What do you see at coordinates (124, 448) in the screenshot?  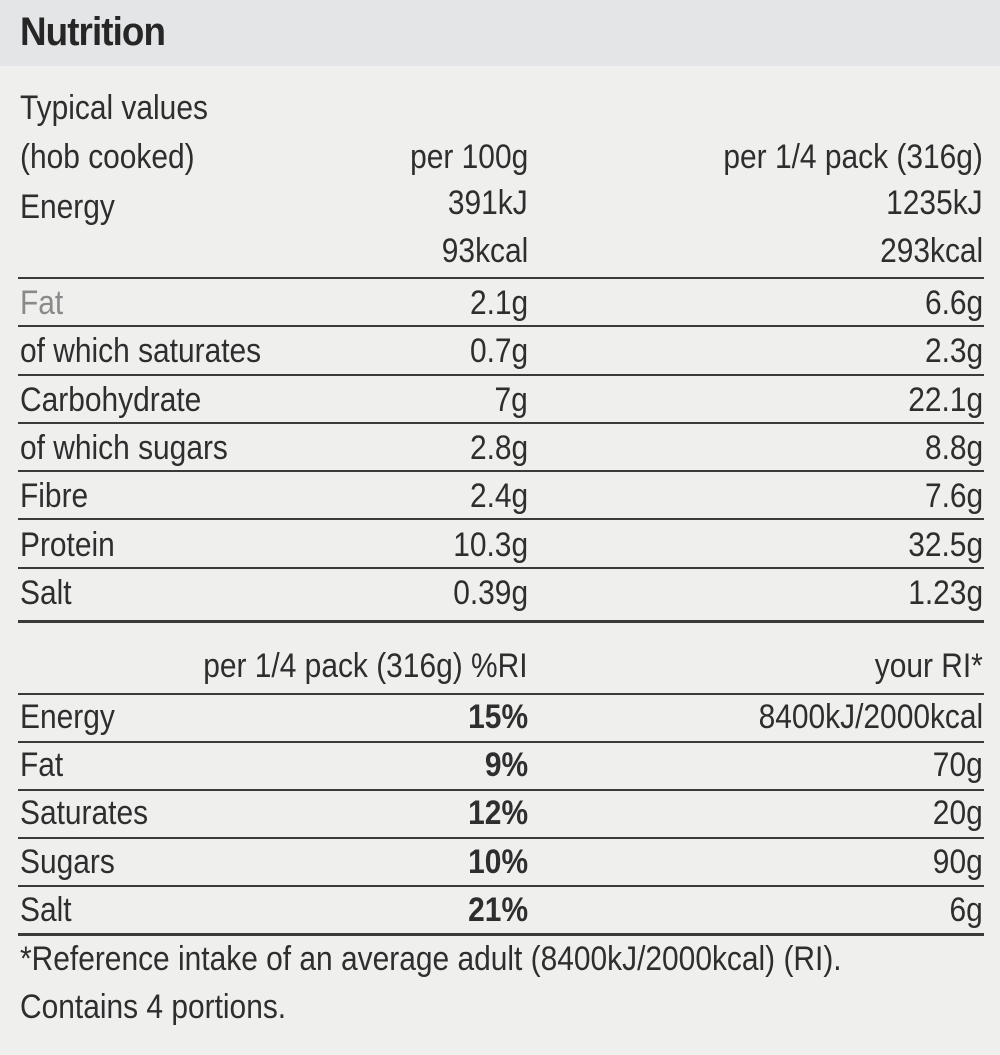 I see `nutrient-label-sugars: of which sugars` at bounding box center [124, 448].